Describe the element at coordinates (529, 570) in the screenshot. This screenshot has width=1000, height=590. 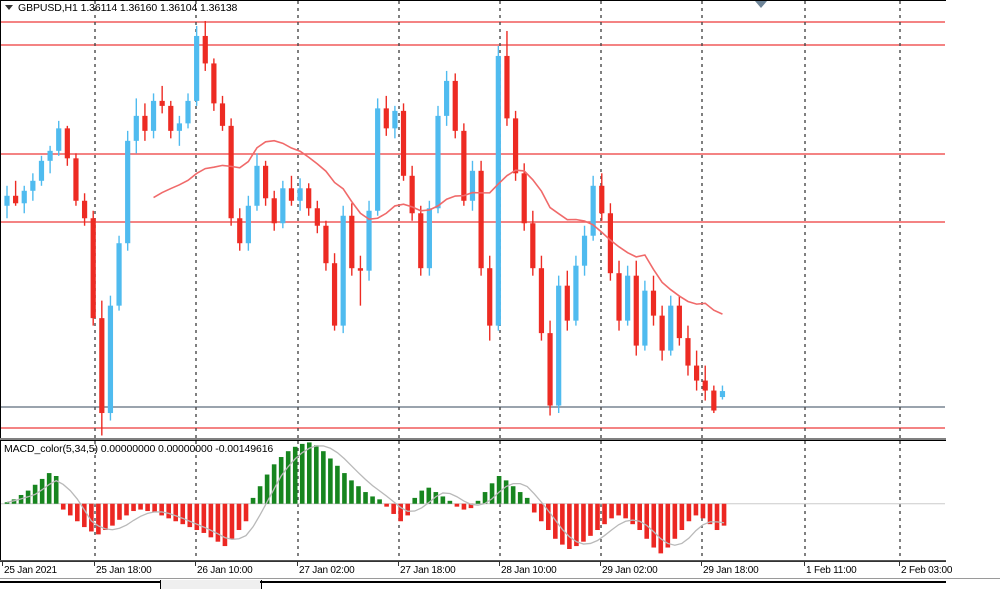
I see `time-axis-label: 28 Jan 10:00` at that location.